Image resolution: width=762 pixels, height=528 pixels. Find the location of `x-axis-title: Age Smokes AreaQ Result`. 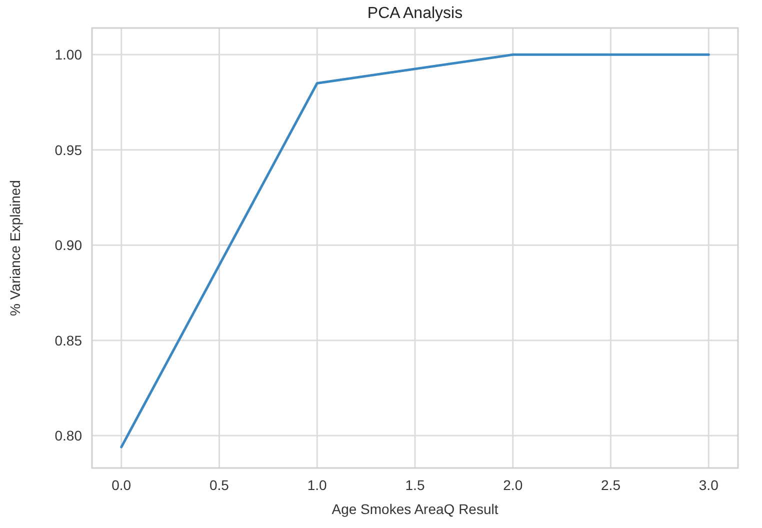

x-axis-title: Age Smokes AreaQ Result is located at coordinates (415, 509).